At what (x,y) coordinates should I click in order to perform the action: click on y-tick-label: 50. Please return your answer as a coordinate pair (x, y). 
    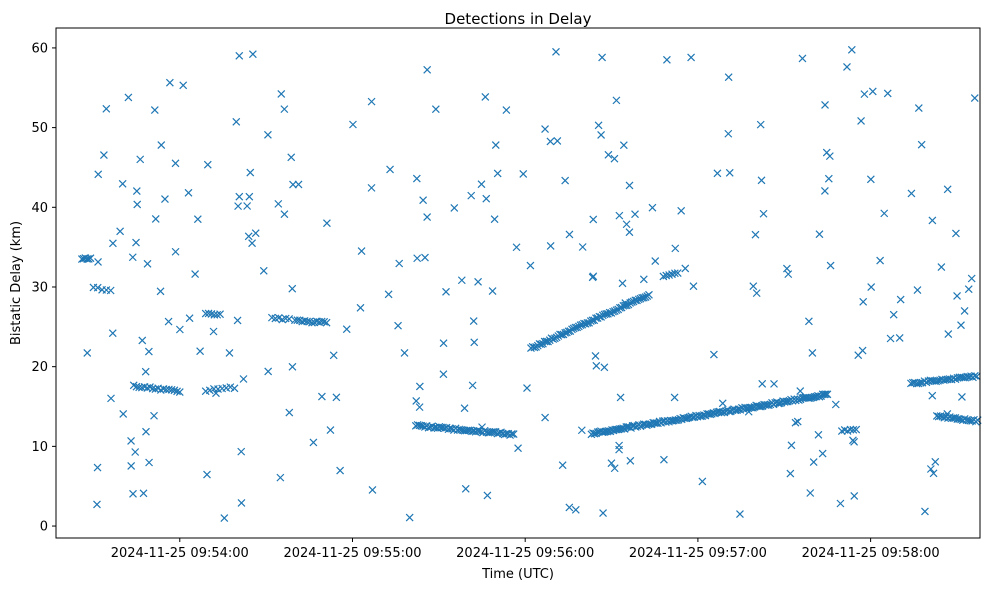
    Looking at the image, I should click on (39, 128).